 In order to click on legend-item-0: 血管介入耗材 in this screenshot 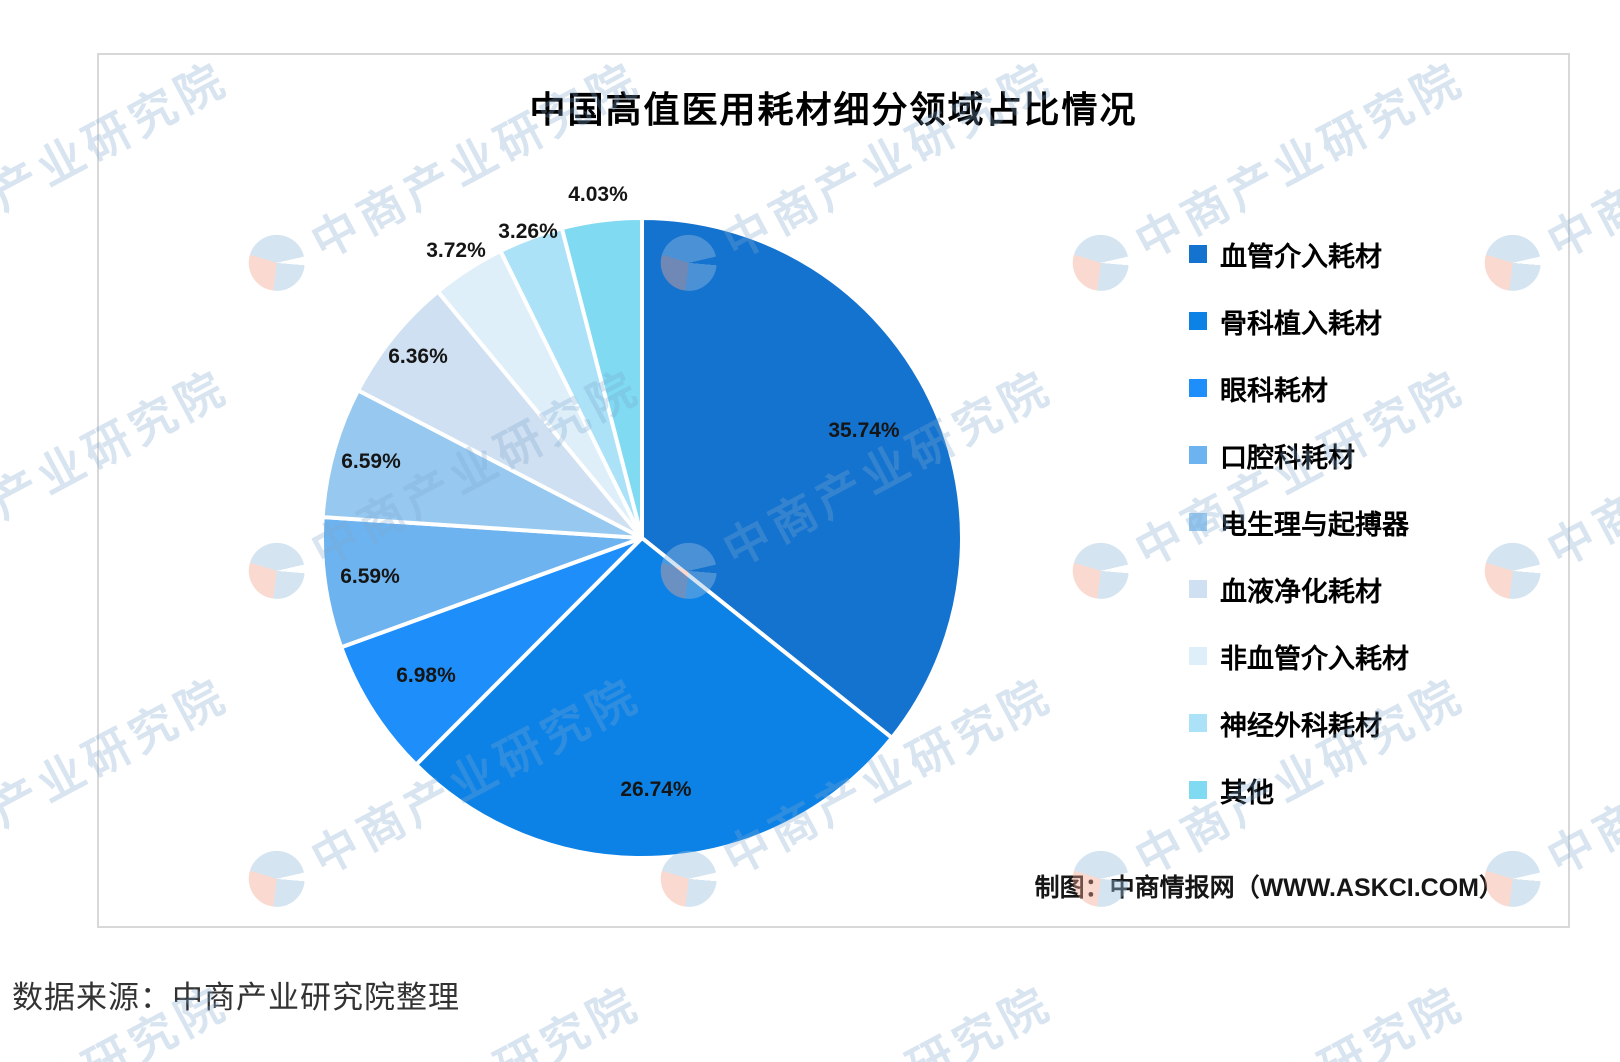, I will do `click(1299, 255)`.